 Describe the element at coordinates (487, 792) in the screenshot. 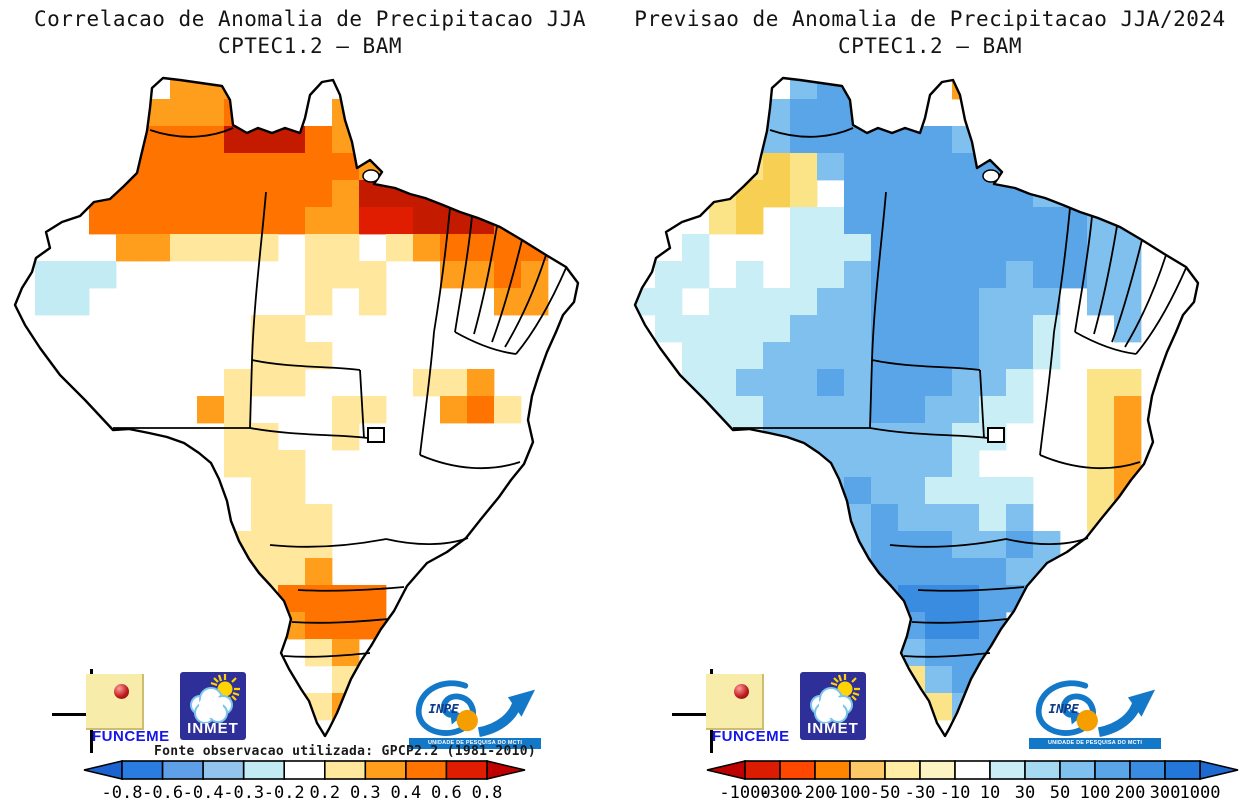

I see `svg-text: 0.8` at that location.